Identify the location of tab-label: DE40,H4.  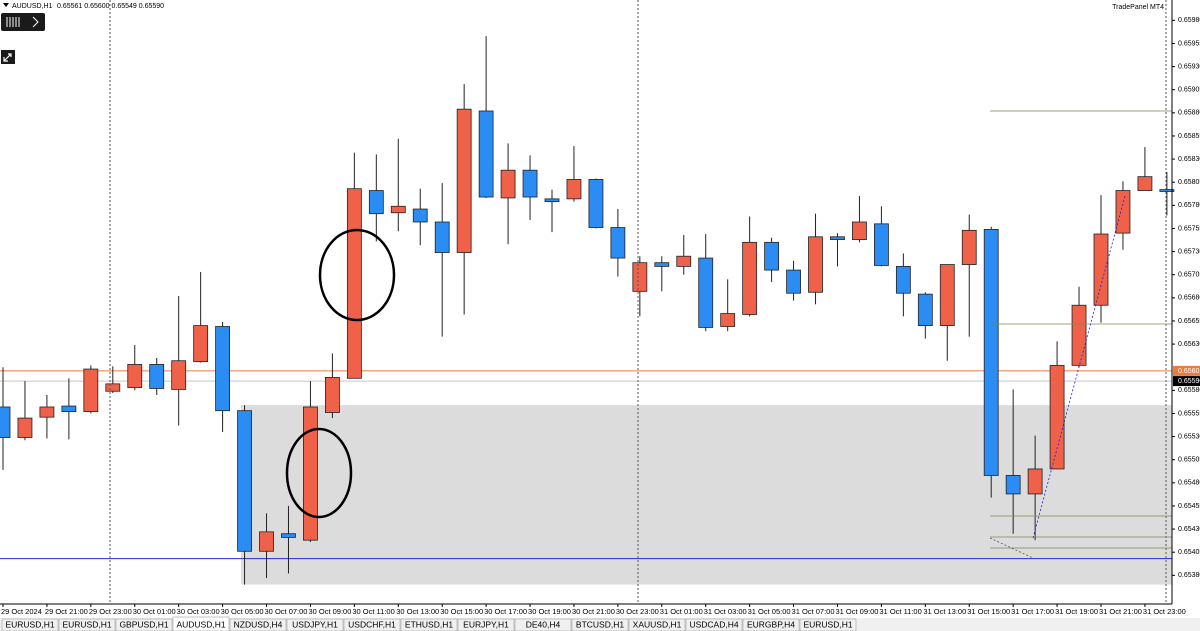
(543, 624).